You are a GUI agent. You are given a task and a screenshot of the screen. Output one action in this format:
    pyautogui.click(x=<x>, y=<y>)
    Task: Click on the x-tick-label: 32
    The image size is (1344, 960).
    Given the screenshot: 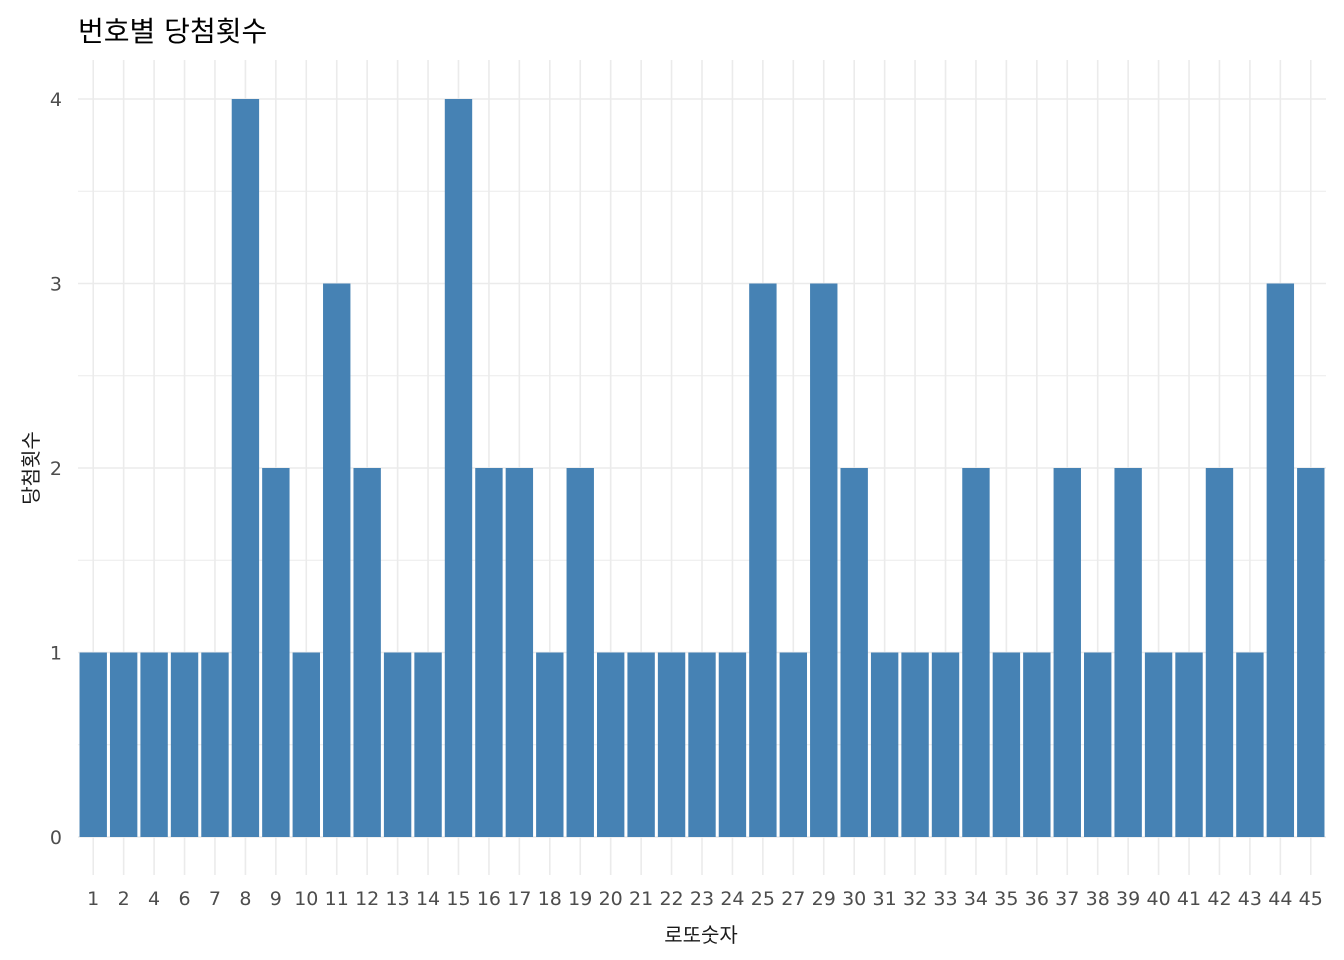 What is the action you would take?
    pyautogui.click(x=915, y=899)
    